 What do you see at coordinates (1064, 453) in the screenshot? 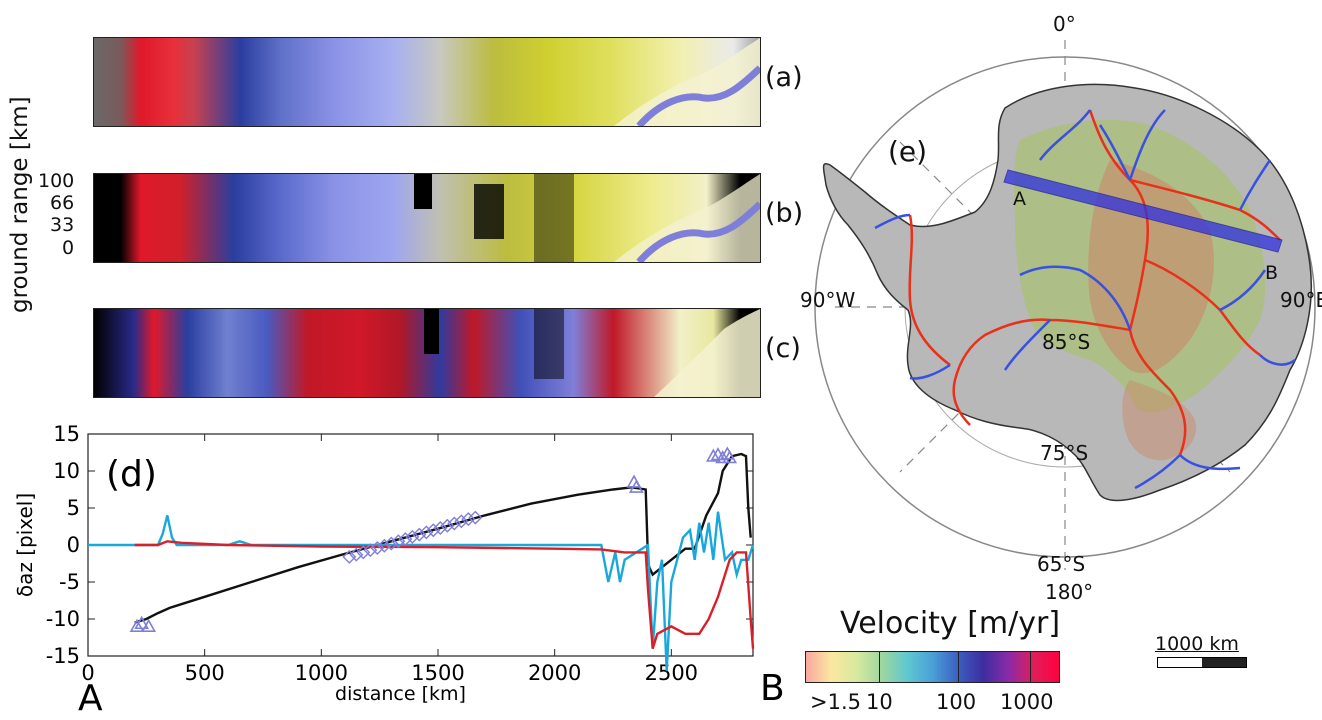
I see `map-label-lat75: 75°S` at bounding box center [1064, 453].